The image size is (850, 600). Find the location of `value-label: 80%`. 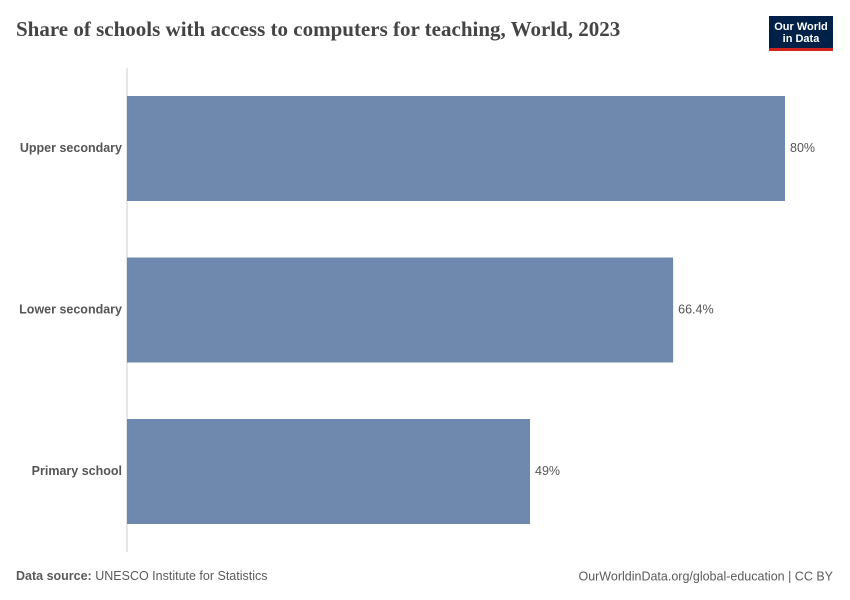

value-label: 80% is located at coordinates (802, 148).